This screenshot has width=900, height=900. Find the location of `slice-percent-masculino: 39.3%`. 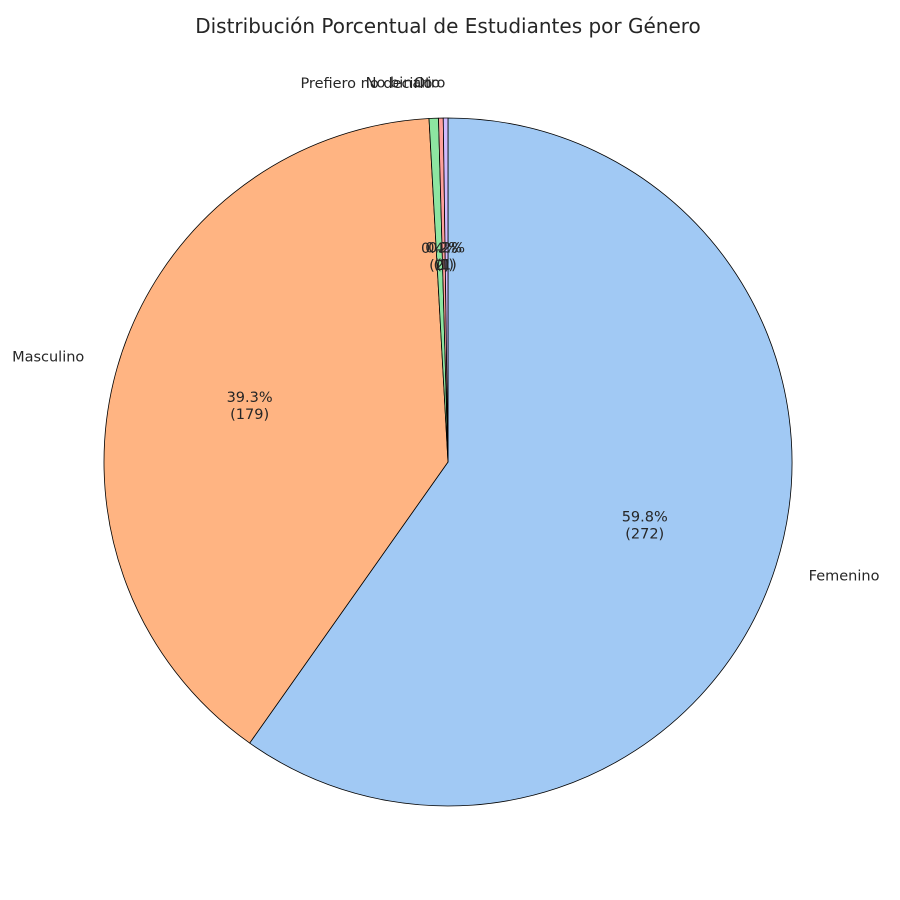

slice-percent-masculino: 39.3% is located at coordinates (250, 398).